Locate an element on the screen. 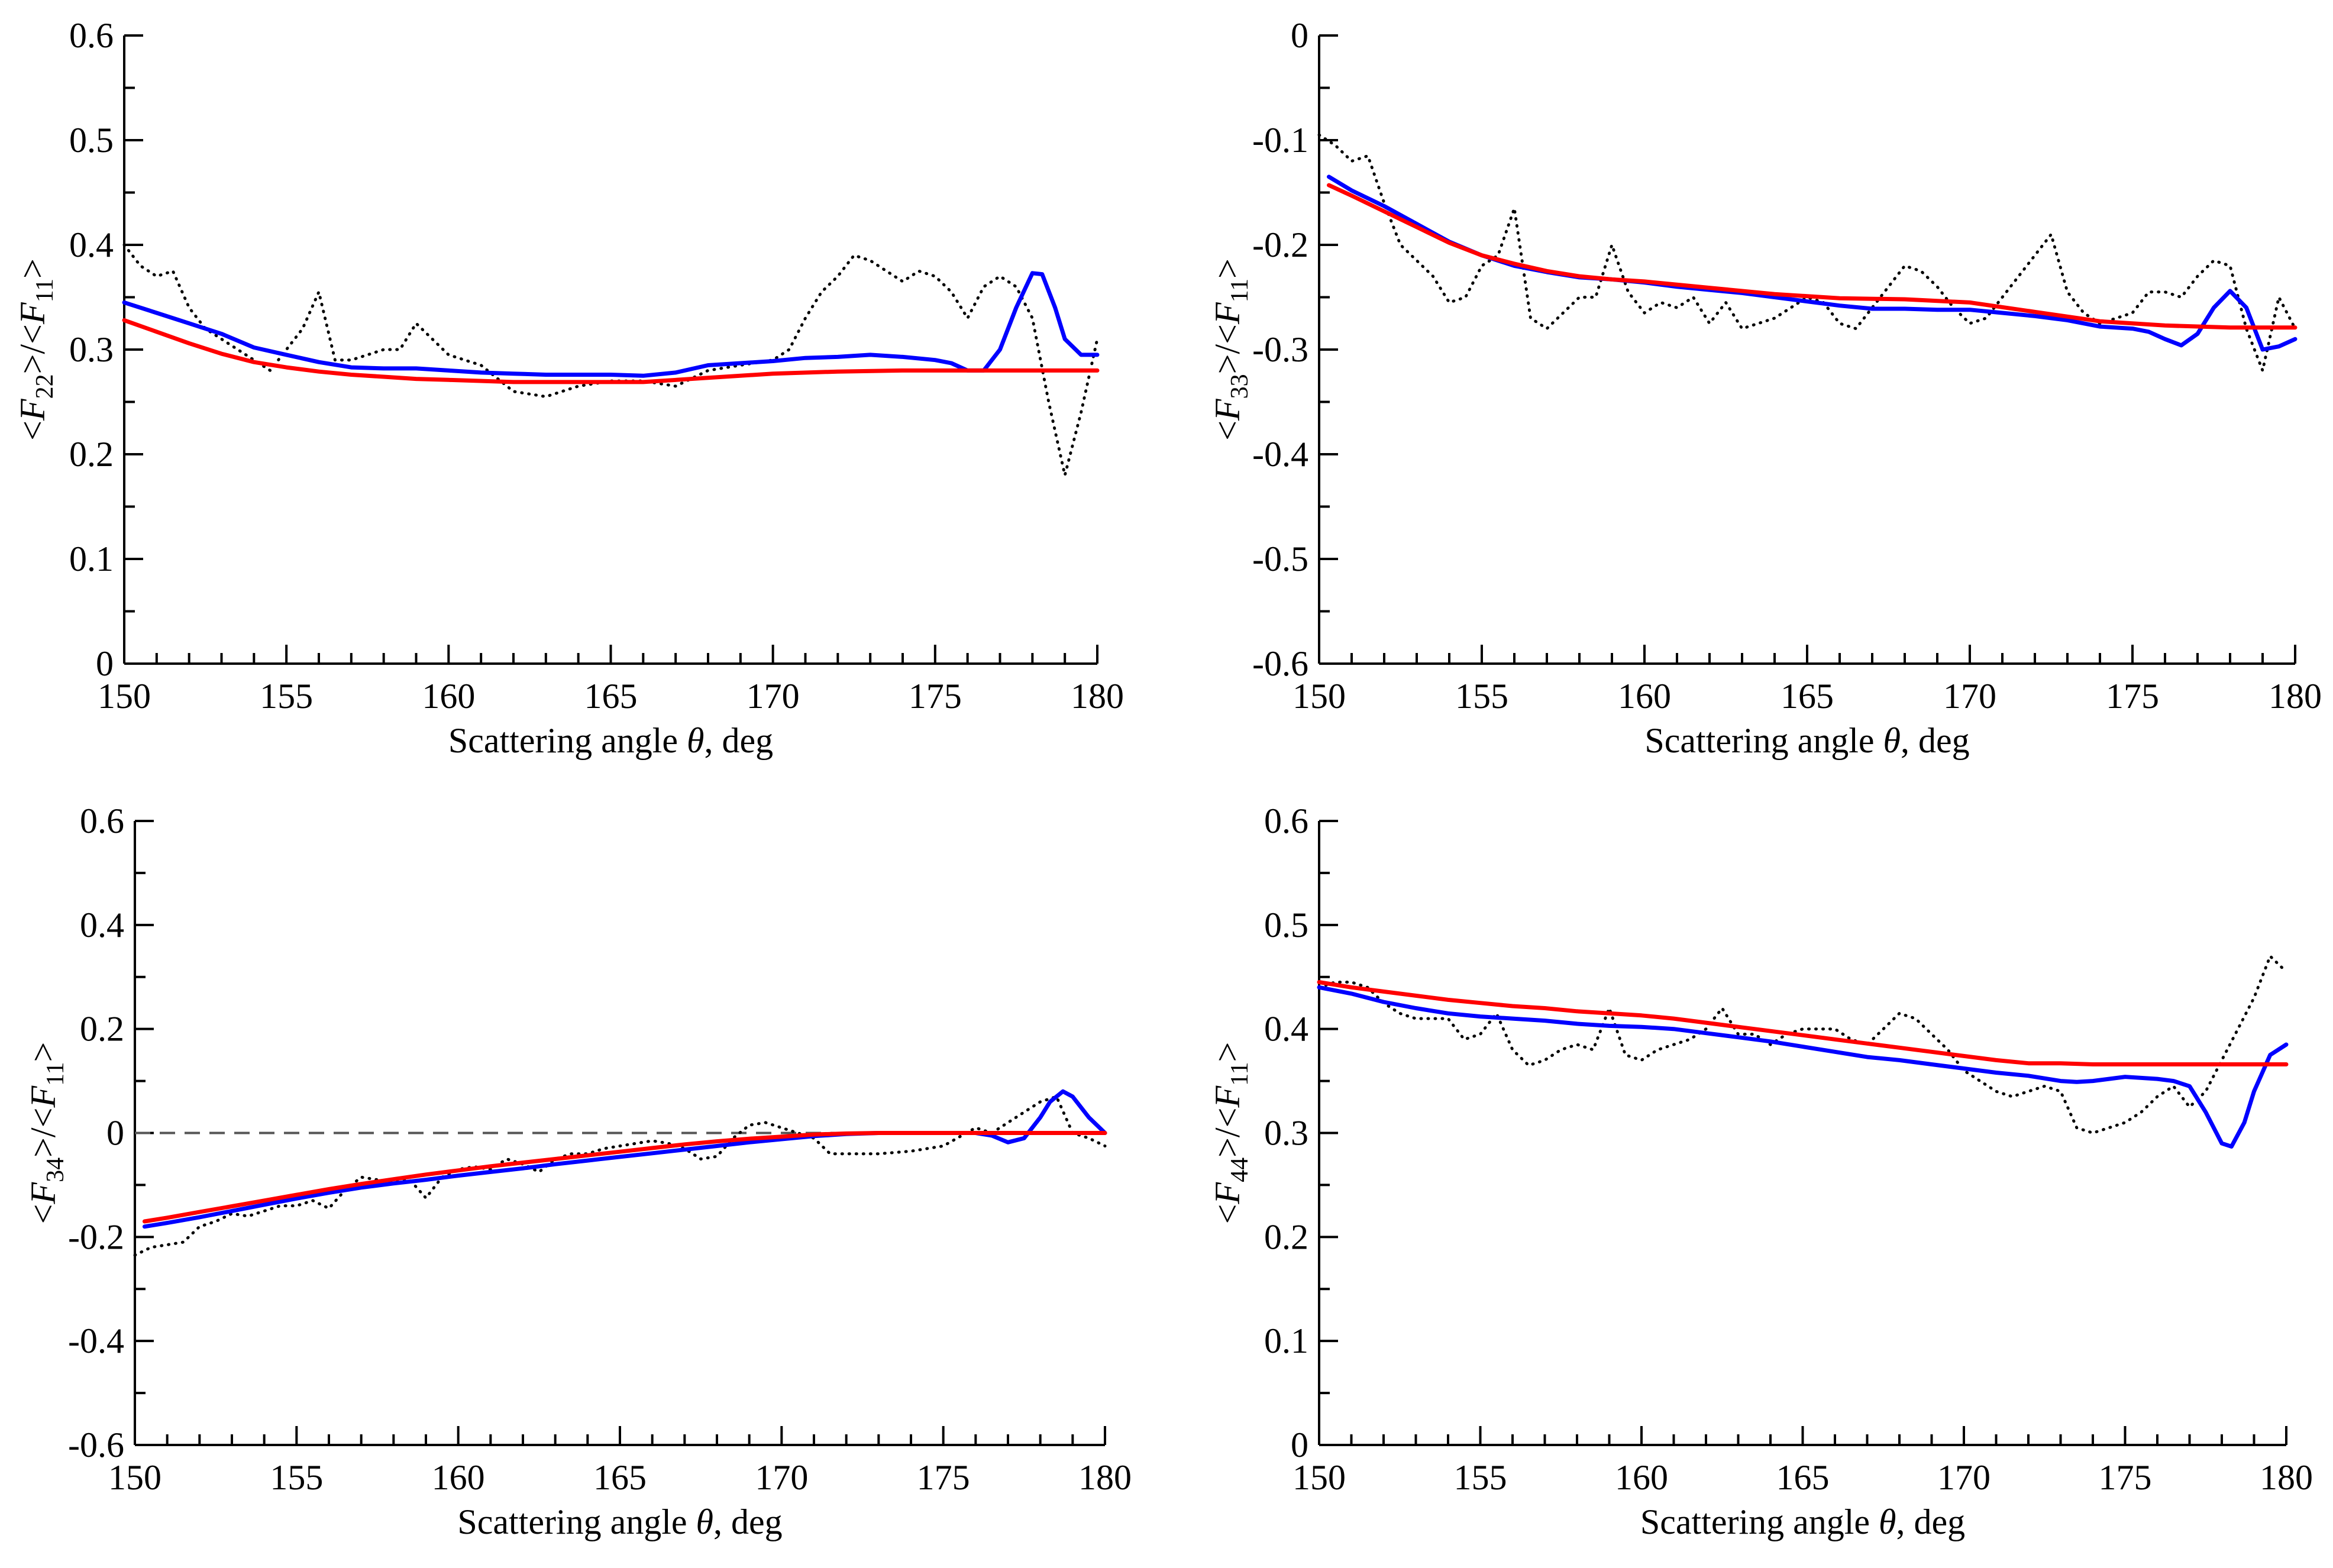 The image size is (2333, 1568). y-tick-label: -0.5 is located at coordinates (1280, 558).